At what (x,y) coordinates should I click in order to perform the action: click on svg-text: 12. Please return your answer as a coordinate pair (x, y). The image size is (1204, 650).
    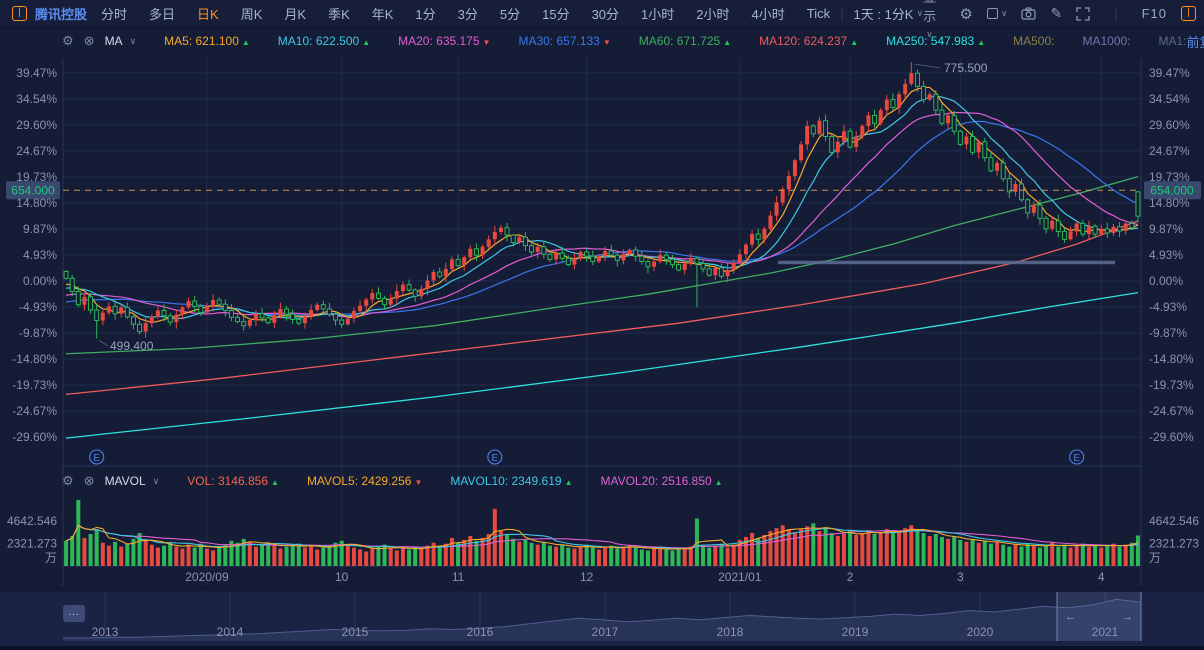
    Looking at the image, I should click on (587, 577).